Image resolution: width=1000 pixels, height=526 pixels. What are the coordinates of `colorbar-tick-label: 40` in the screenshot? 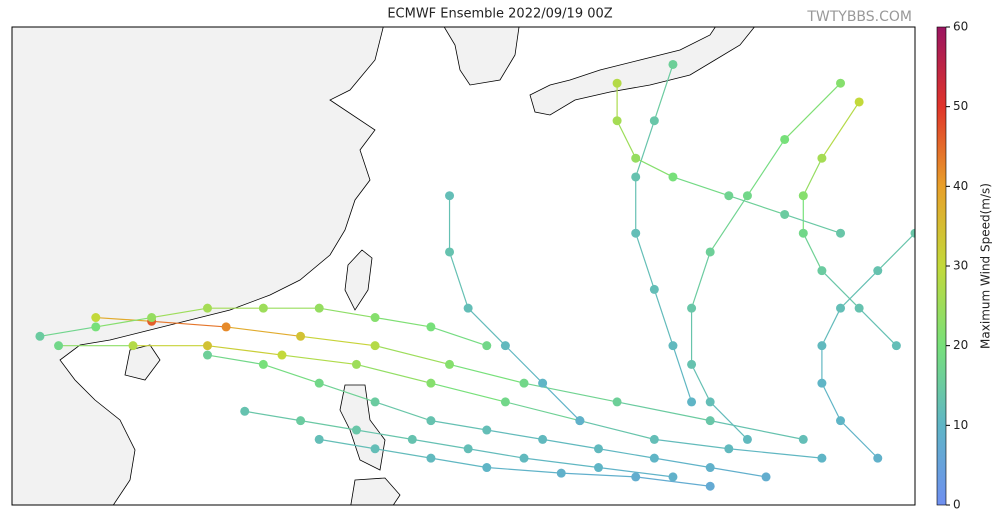 It's located at (960, 186).